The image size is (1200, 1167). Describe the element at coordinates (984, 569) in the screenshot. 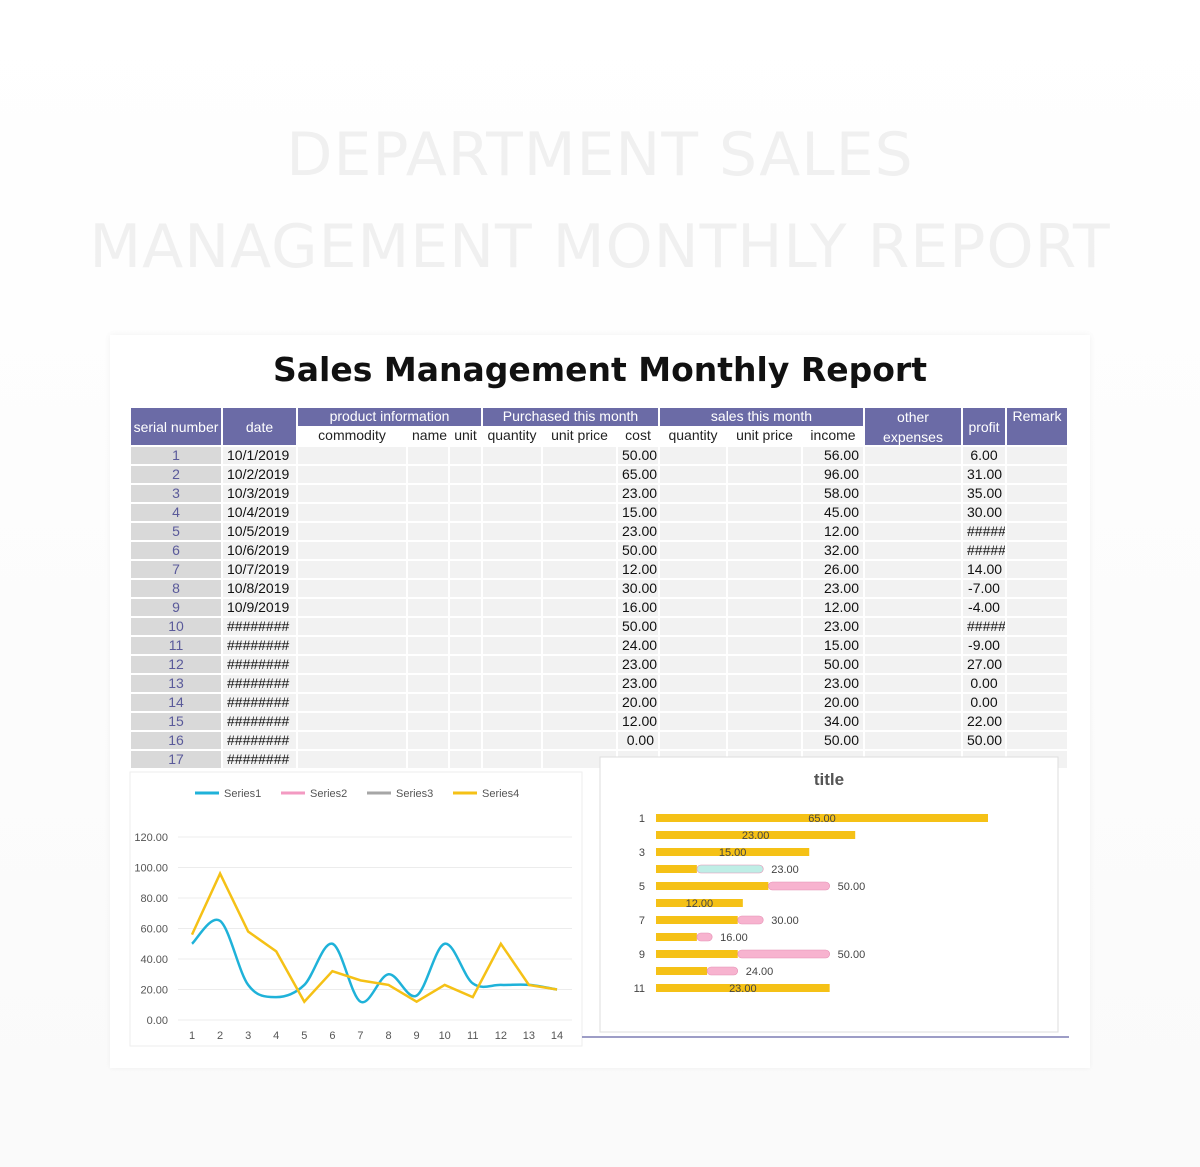

I see `table-cell: 14.00` at that location.